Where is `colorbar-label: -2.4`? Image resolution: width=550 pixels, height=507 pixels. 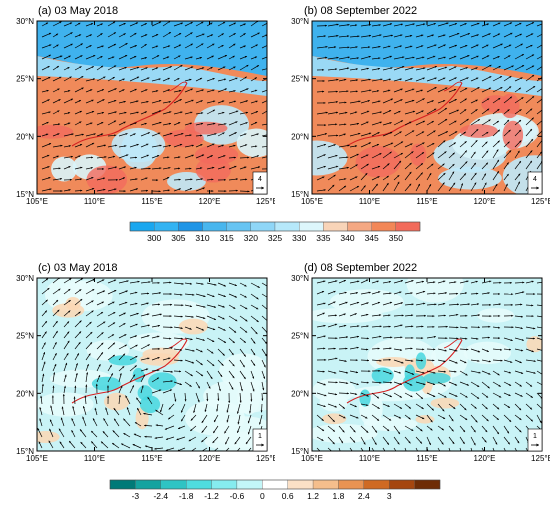
colorbar-label: -2.4 is located at coordinates (160, 496).